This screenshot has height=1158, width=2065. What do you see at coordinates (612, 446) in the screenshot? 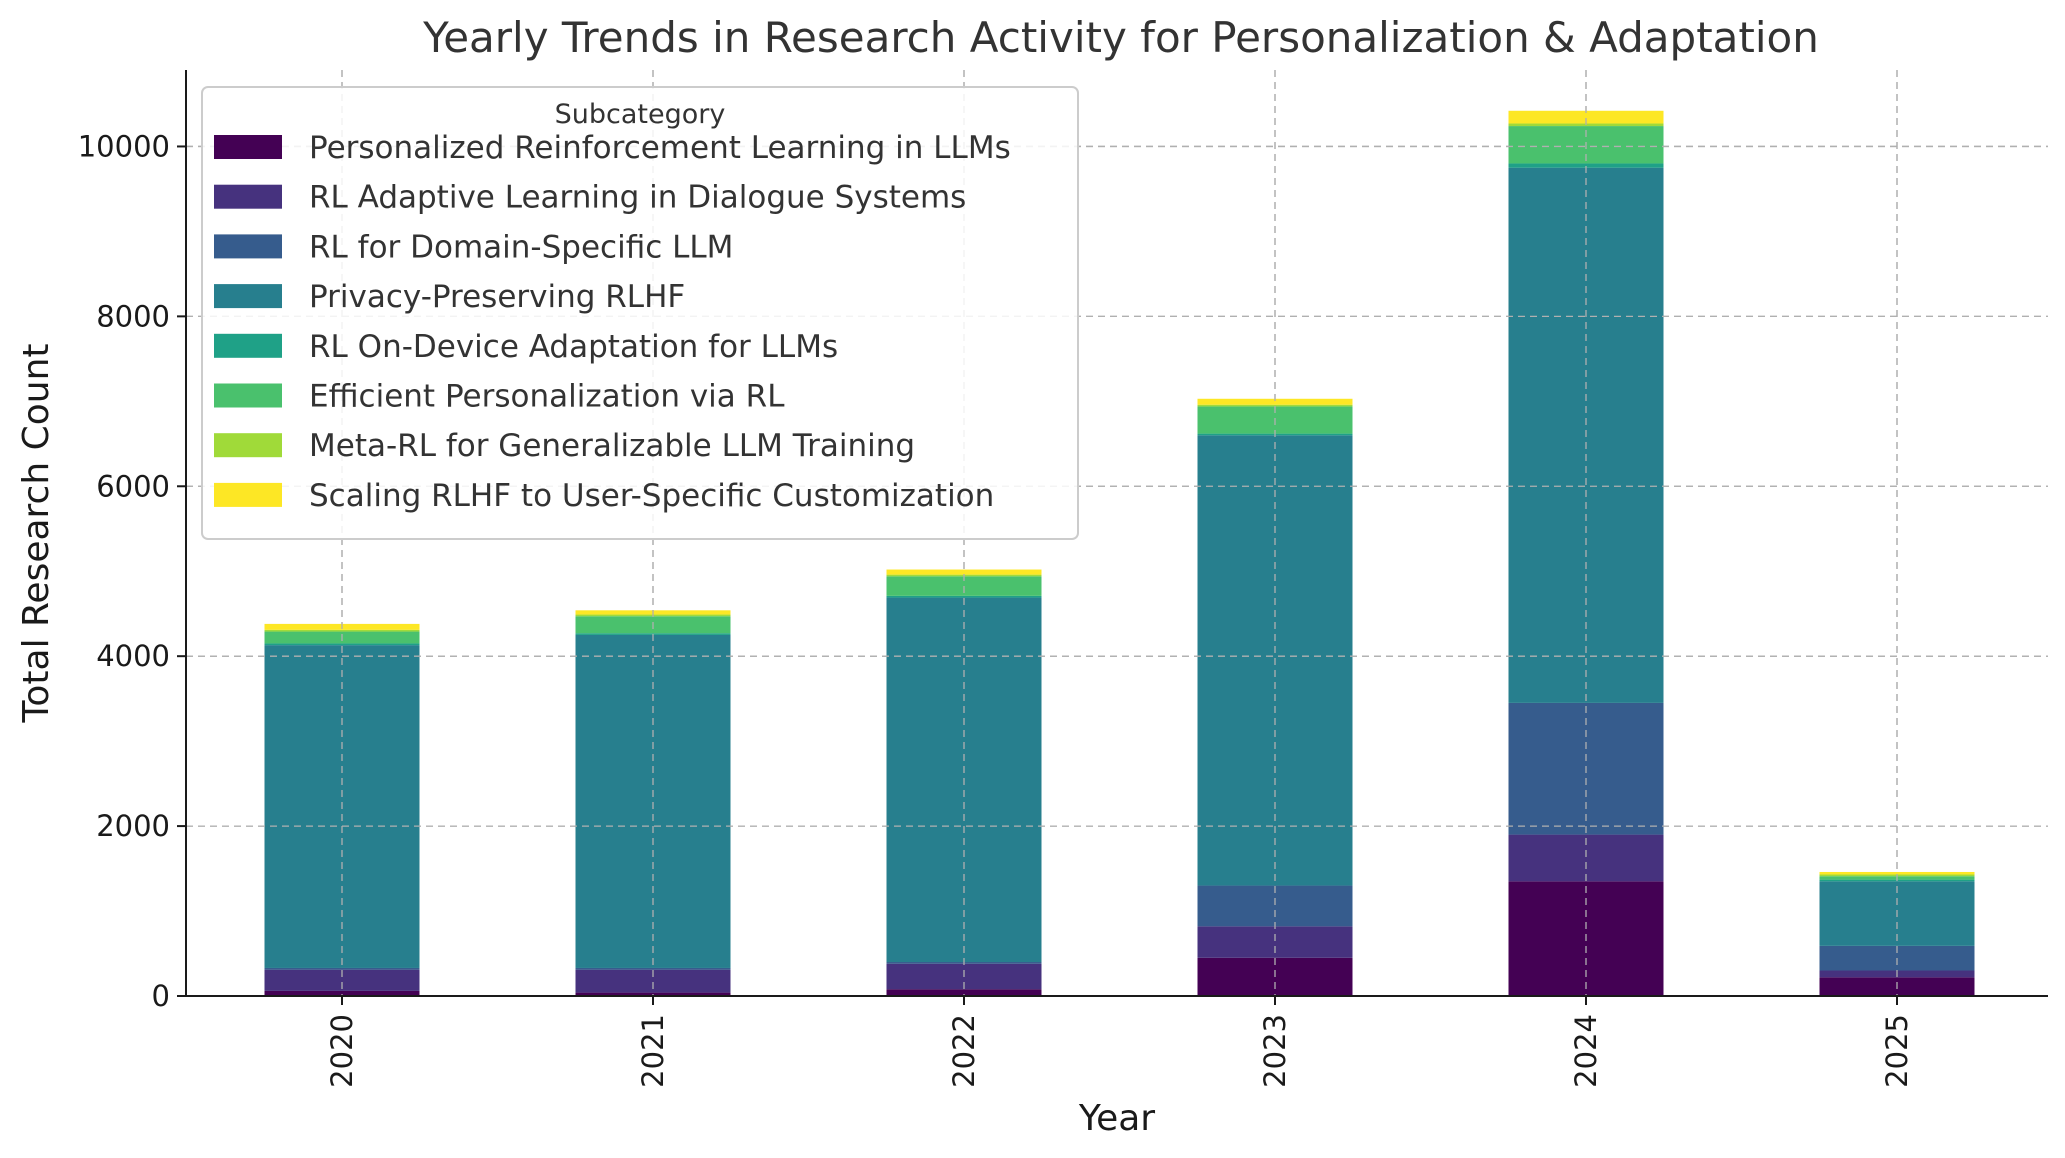
I see `legend-entry: Meta-RL for Generalizable LLM Training` at bounding box center [612, 446].